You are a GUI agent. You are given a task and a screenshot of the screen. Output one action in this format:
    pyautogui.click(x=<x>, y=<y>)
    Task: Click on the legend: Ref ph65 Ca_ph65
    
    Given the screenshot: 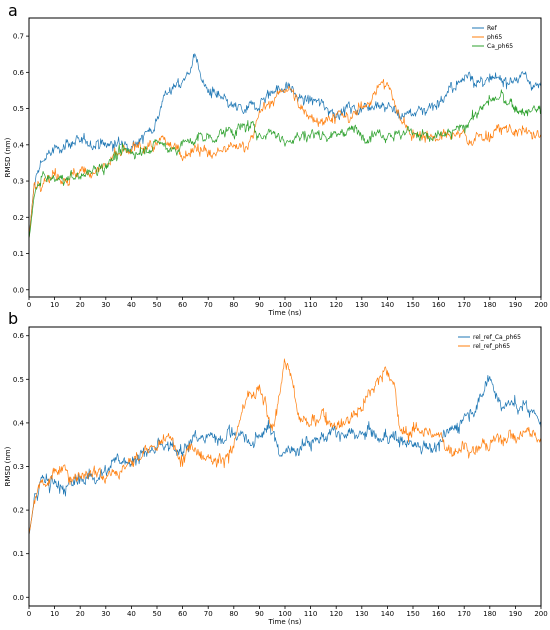 What is the action you would take?
    pyautogui.click(x=503, y=37)
    